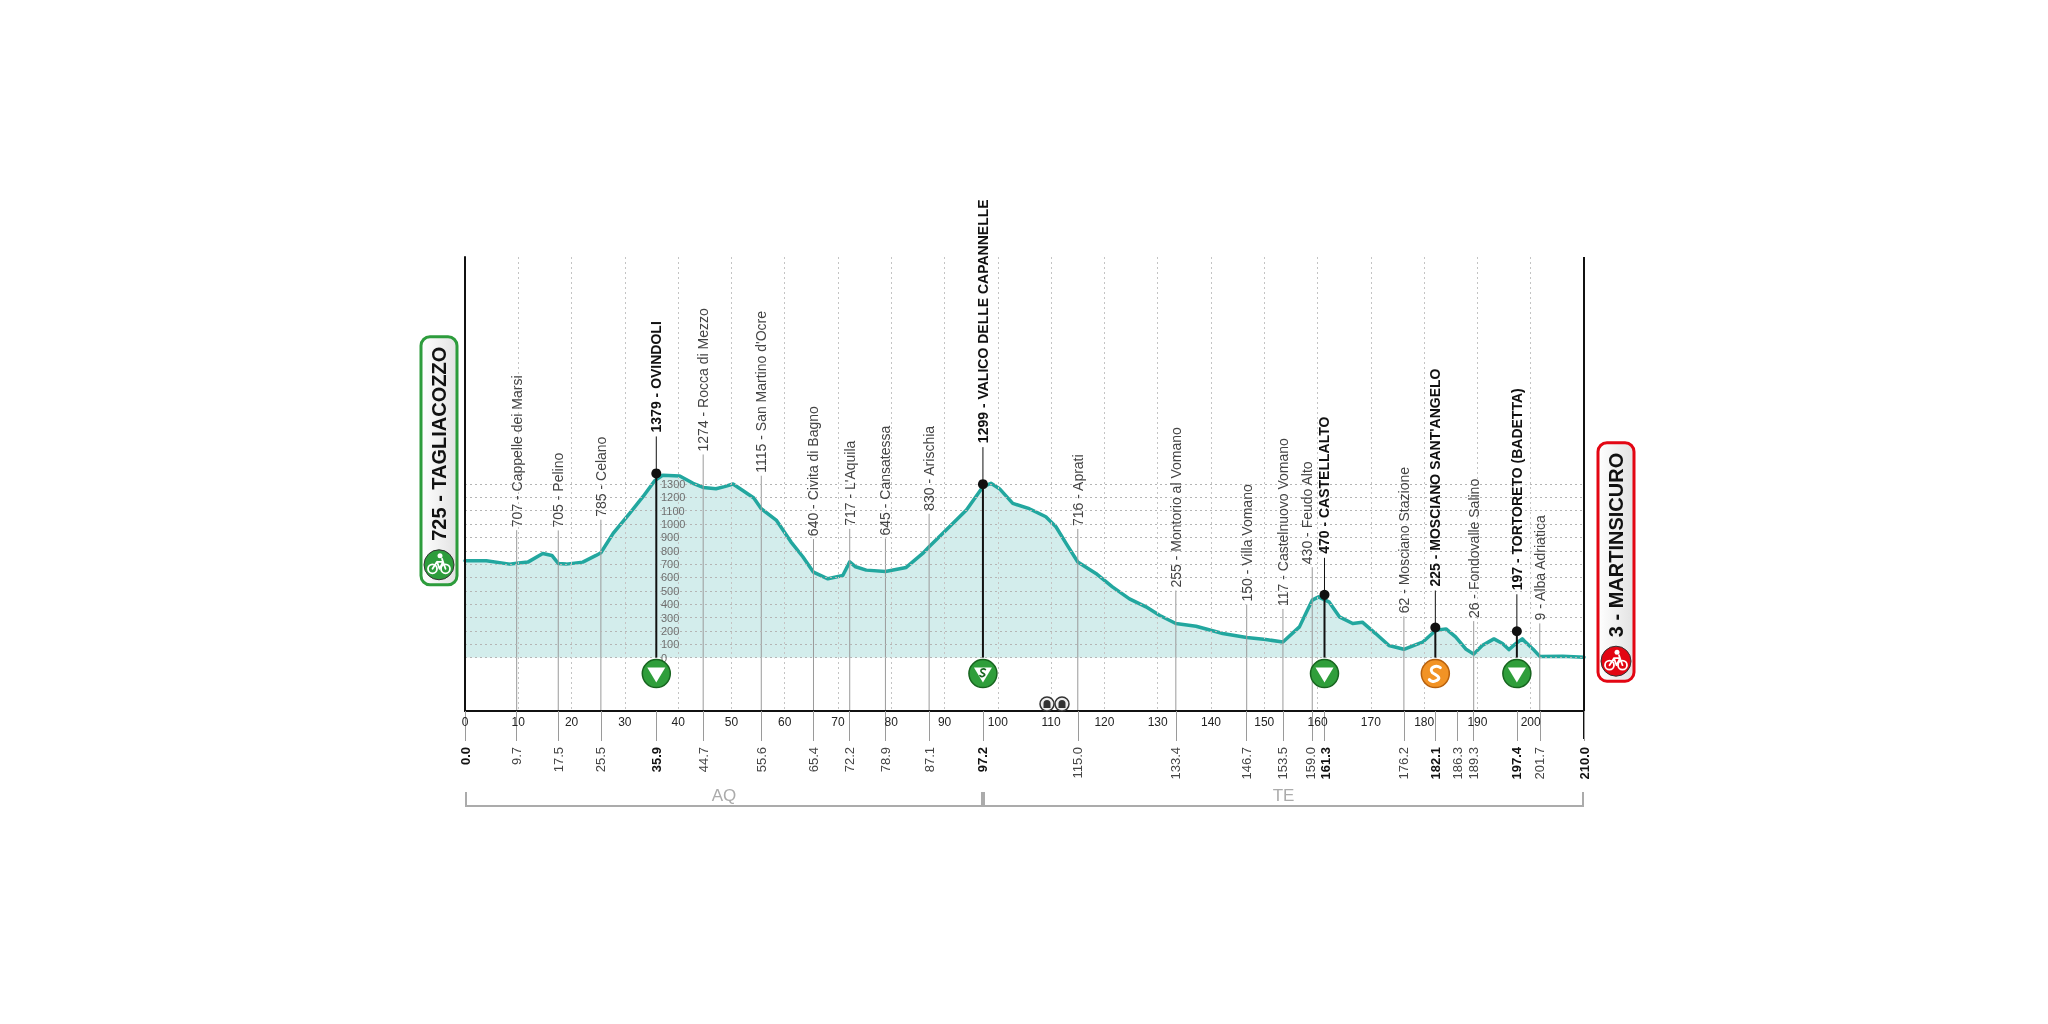  I want to click on x2-tick-label: 35.9, so click(656, 760).